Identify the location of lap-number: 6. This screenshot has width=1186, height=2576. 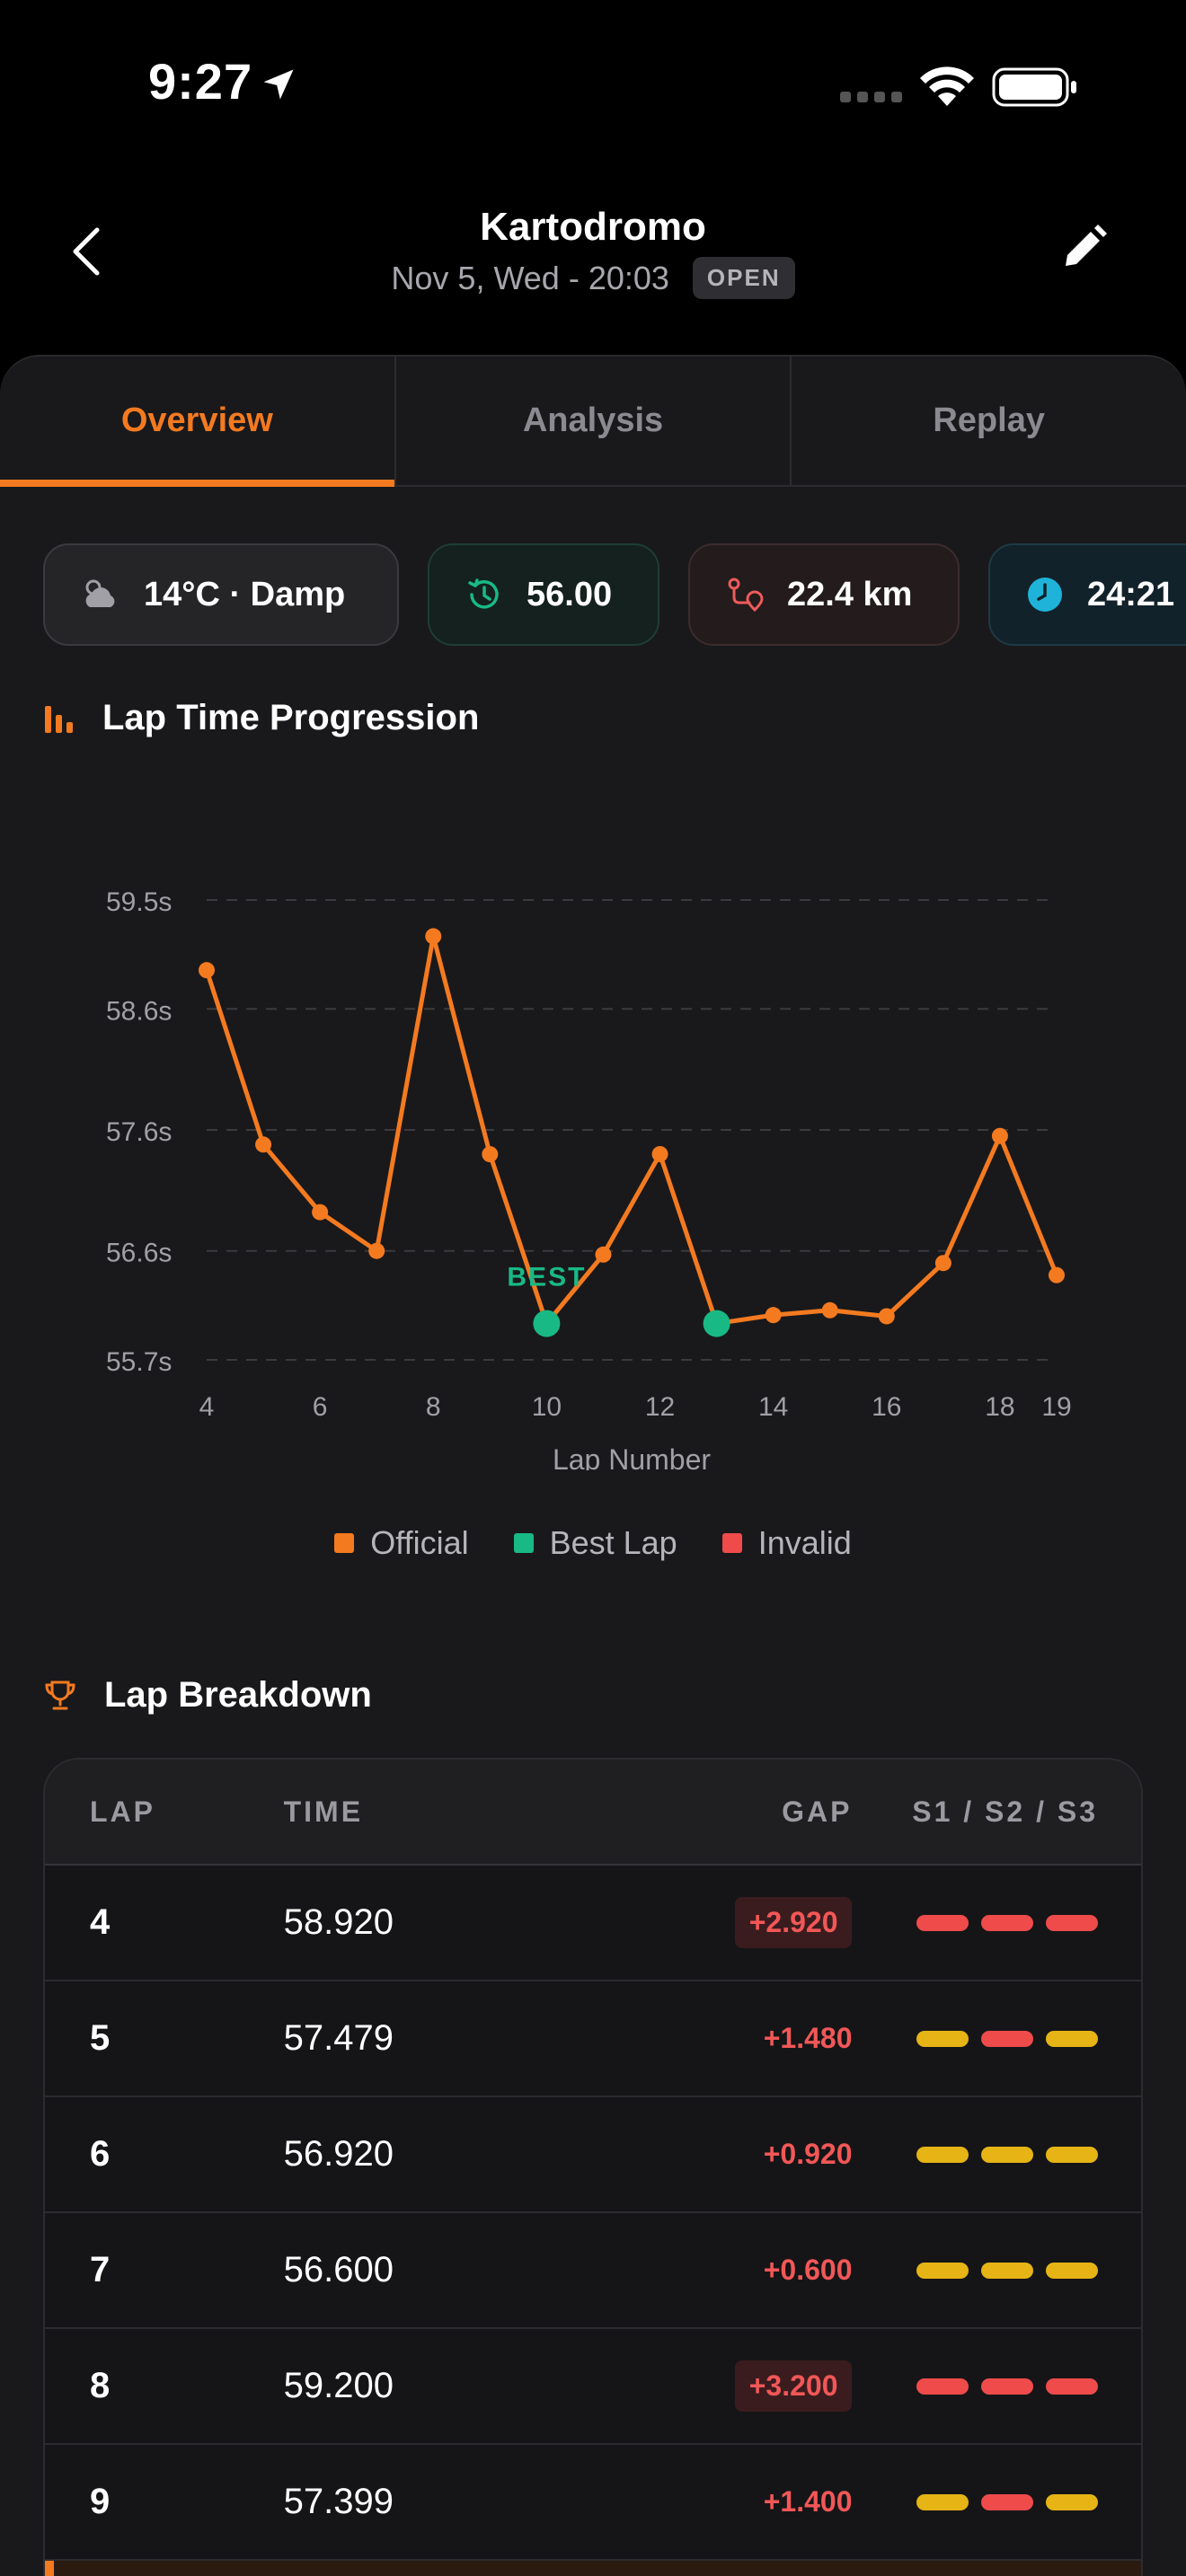
(100, 2154).